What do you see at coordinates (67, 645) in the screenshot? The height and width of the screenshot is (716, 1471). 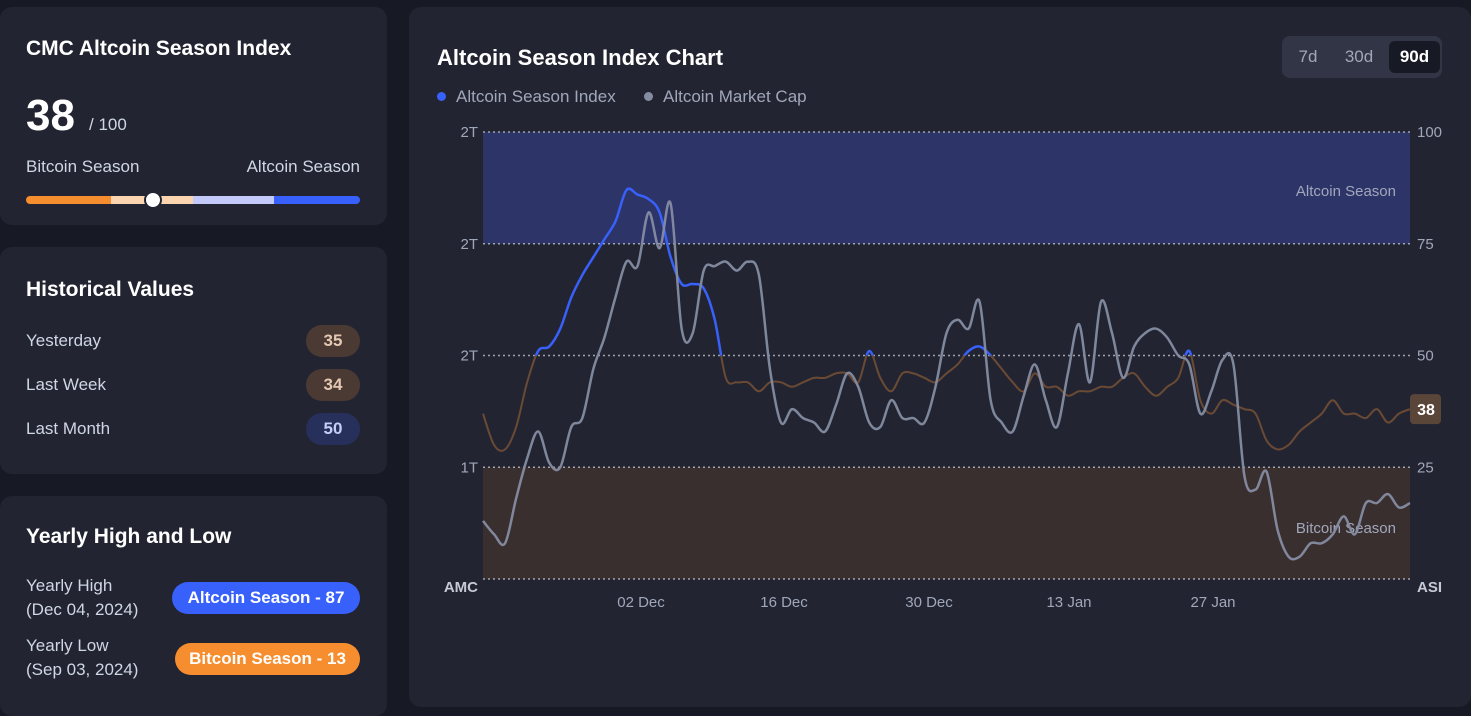 I see `yearly-low-label: Yearly Low` at bounding box center [67, 645].